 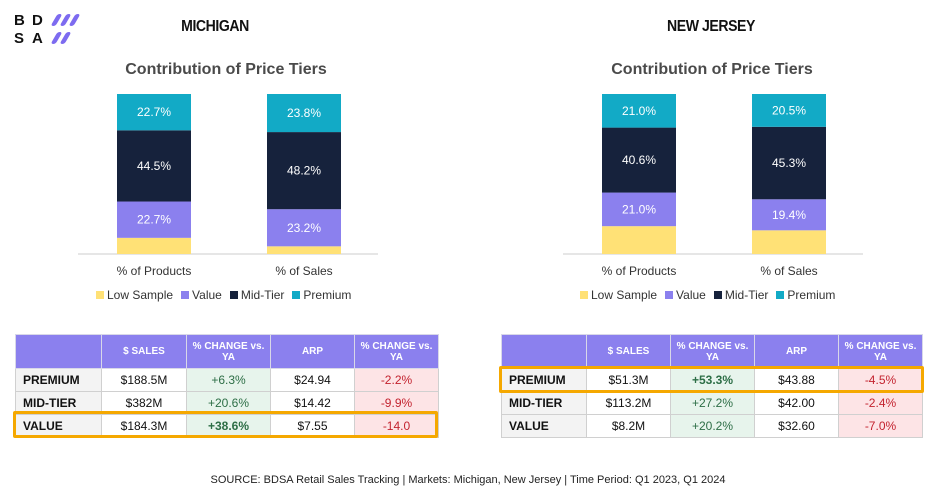 What do you see at coordinates (544, 403) in the screenshot?
I see `row-label: MID-TIER` at bounding box center [544, 403].